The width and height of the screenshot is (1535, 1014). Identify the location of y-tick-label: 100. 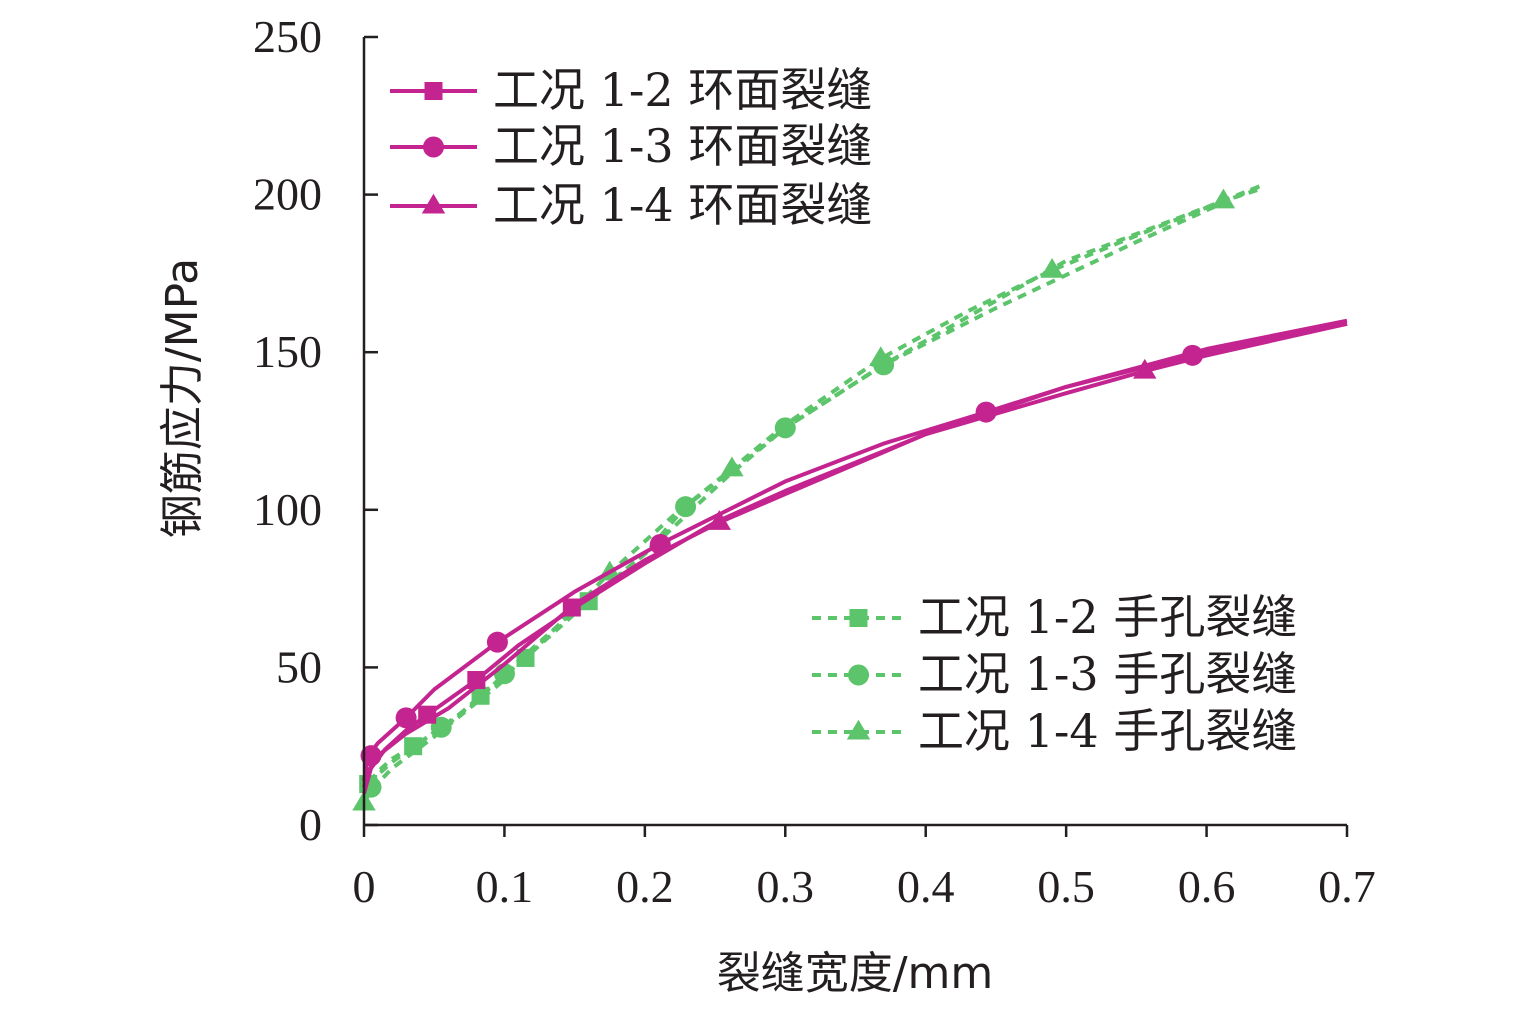
(287, 509).